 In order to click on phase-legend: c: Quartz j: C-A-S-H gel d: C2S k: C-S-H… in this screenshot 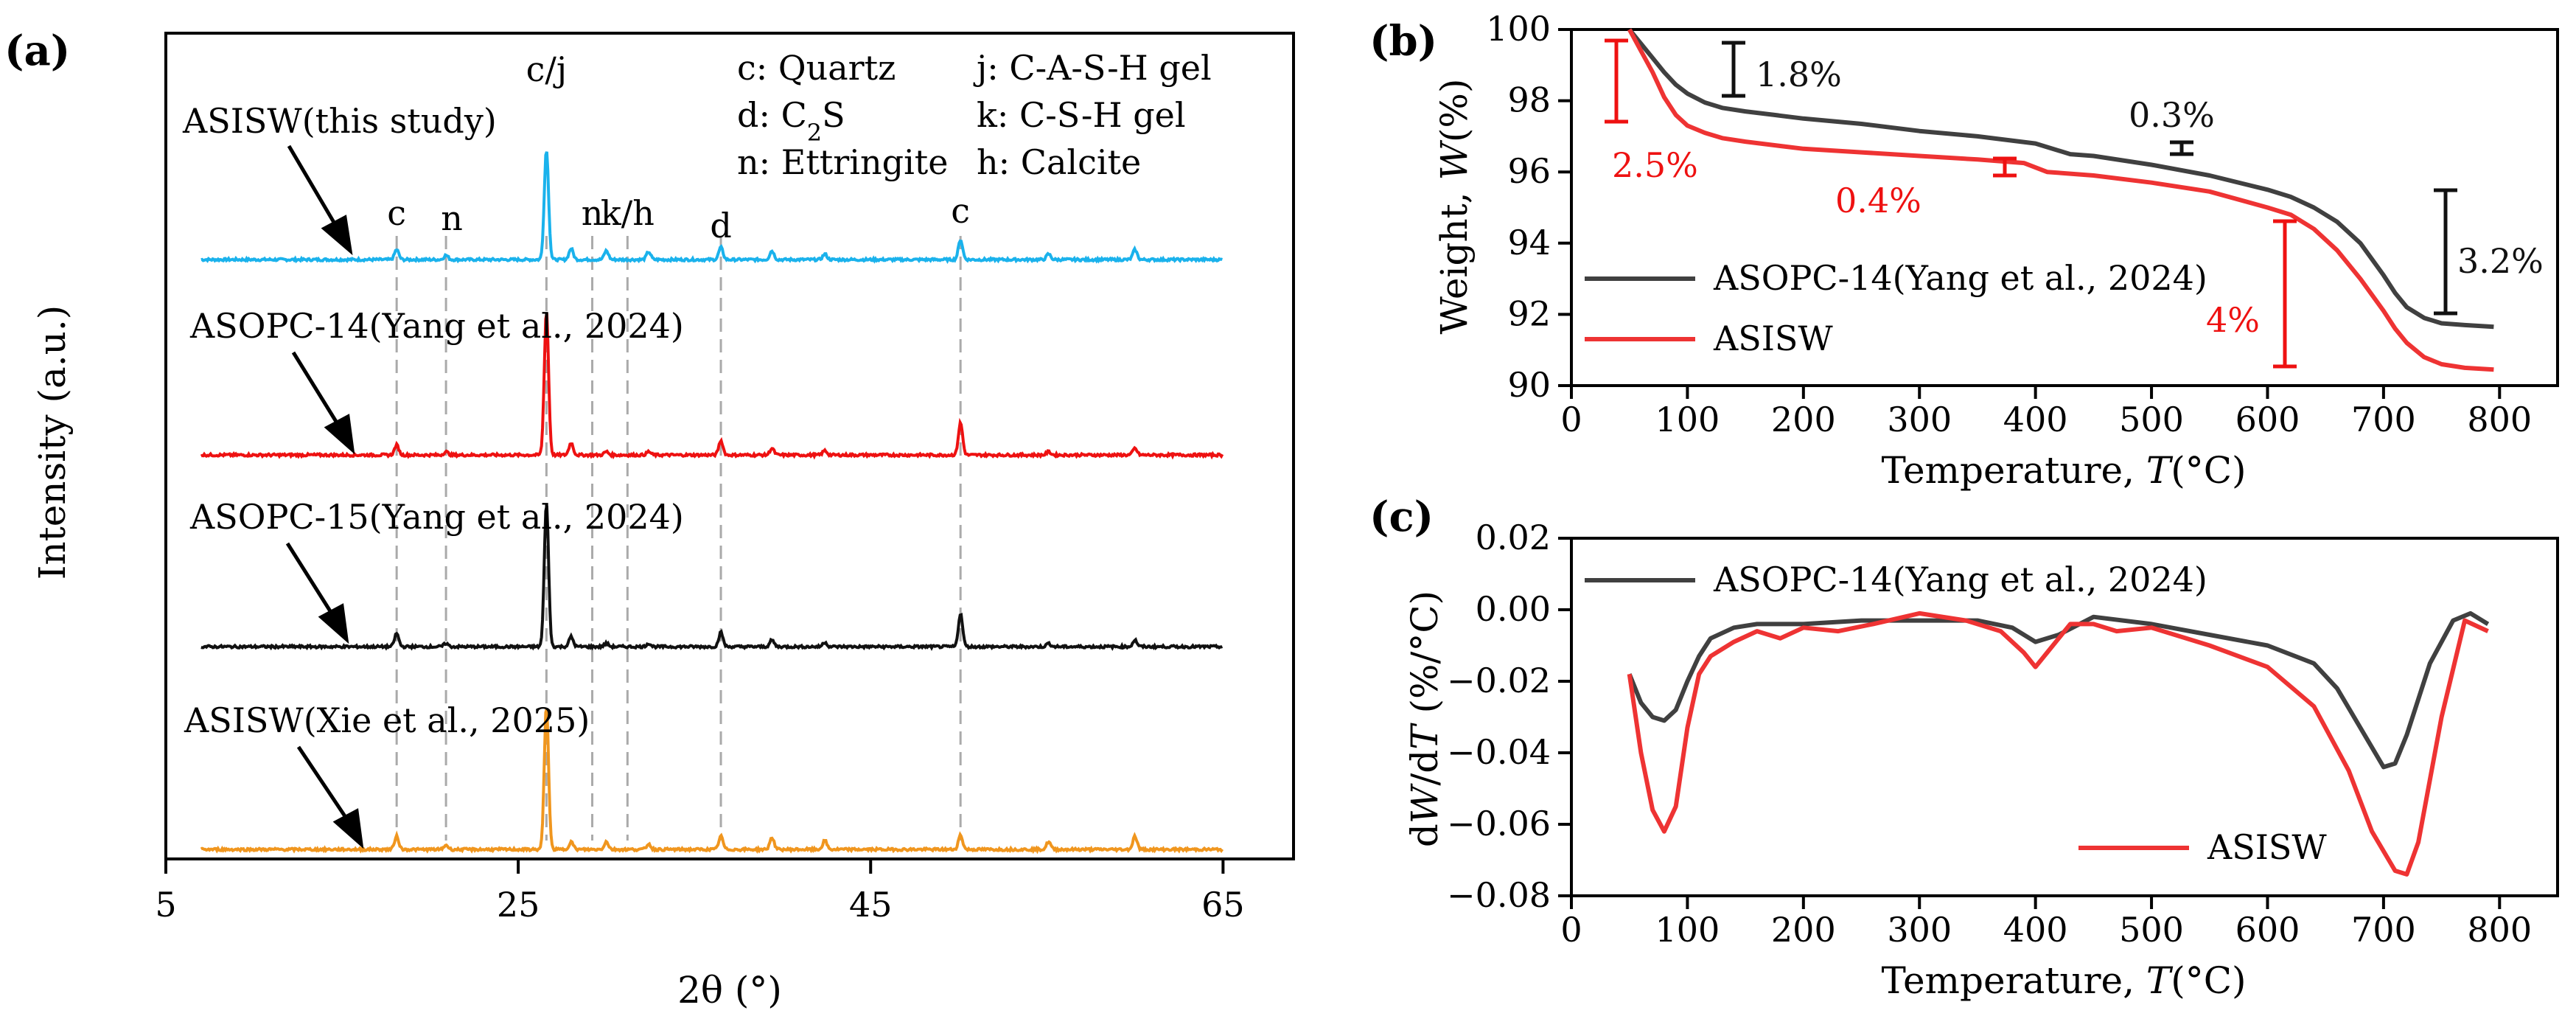, I will do `click(974, 115)`.